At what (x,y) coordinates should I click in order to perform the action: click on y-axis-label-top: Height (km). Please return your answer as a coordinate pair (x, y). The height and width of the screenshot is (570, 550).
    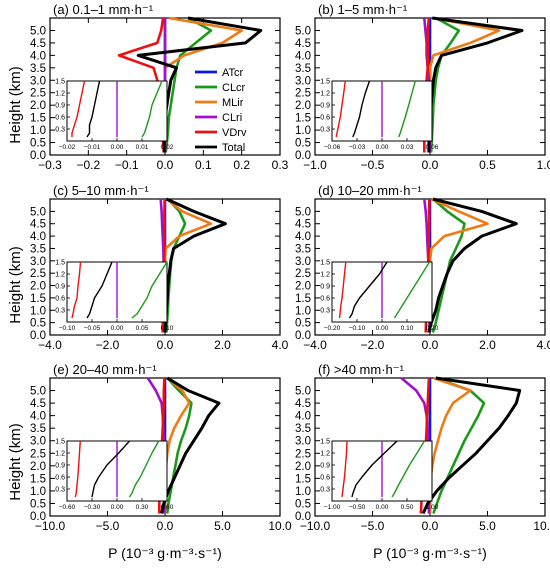
    Looking at the image, I should click on (15, 105).